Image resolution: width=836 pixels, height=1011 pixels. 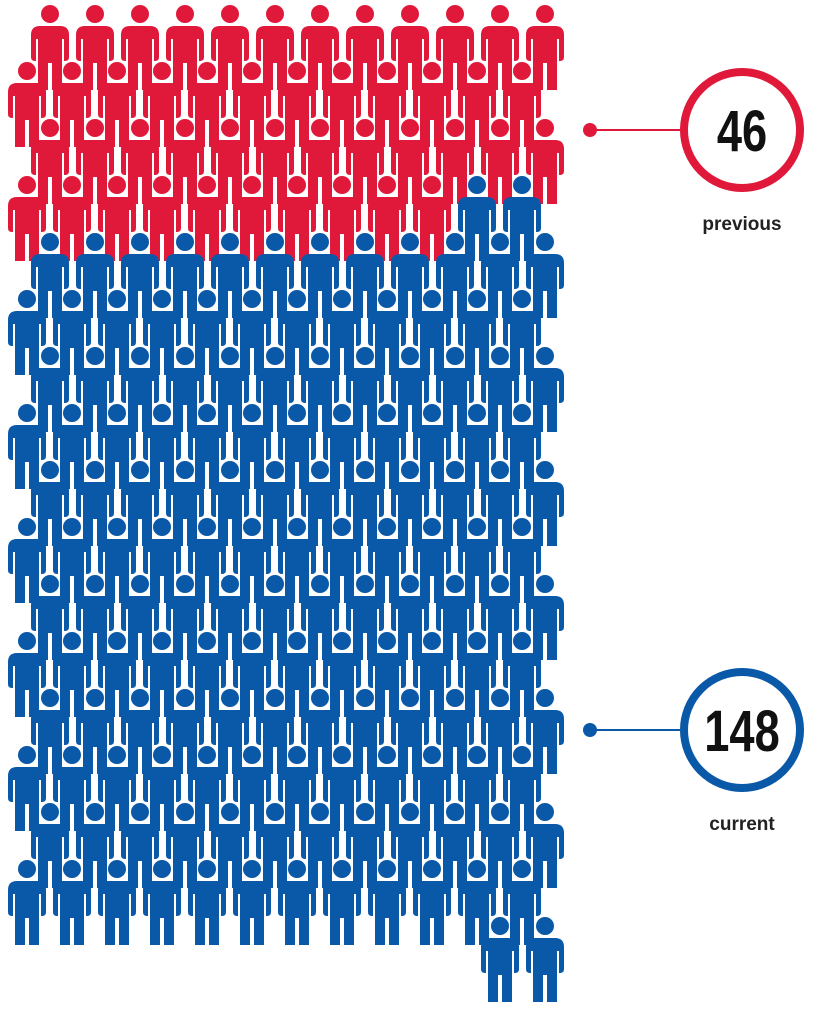 What do you see at coordinates (741, 732) in the screenshot?
I see `value-label: 148` at bounding box center [741, 732].